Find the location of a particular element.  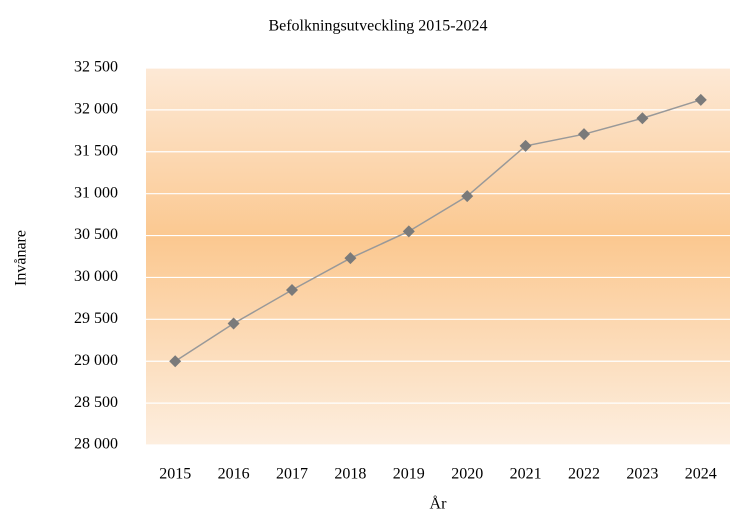

x-tick-label: 2022 is located at coordinates (584, 474).